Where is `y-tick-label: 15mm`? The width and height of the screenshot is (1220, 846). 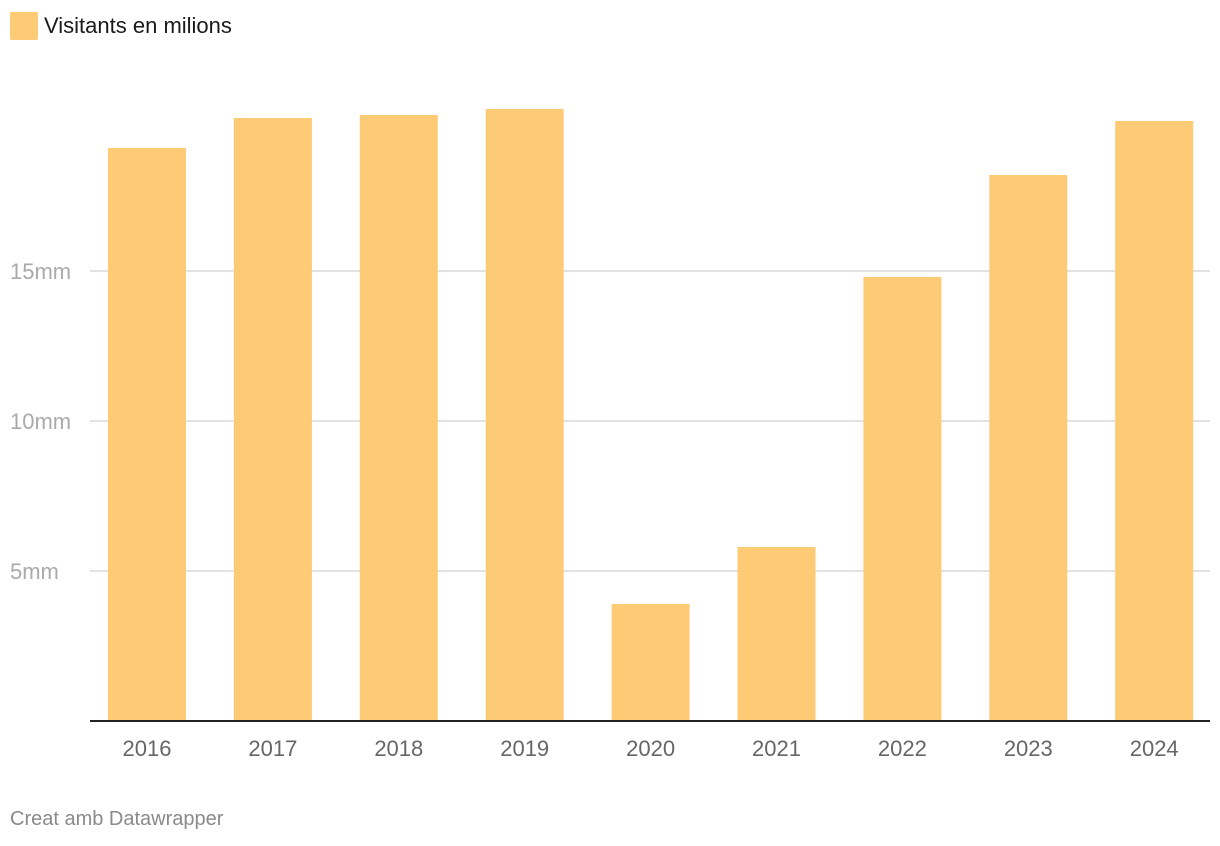
y-tick-label: 15mm is located at coordinates (40, 271).